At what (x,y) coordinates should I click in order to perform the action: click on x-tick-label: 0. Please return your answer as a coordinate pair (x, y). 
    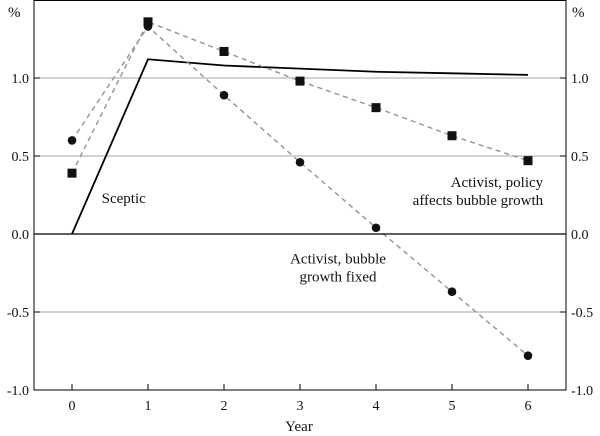
    Looking at the image, I should click on (72, 406).